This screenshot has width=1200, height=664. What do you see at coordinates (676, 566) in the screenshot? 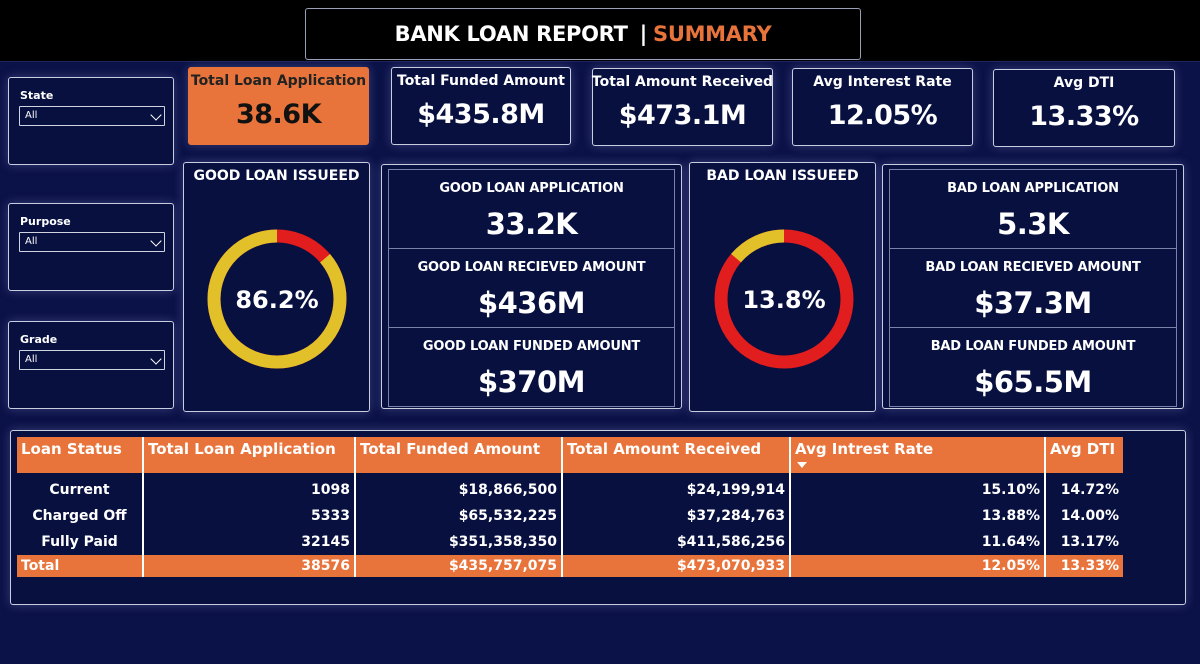
I see `cell-total-amount-received: $473,070,933` at bounding box center [676, 566].